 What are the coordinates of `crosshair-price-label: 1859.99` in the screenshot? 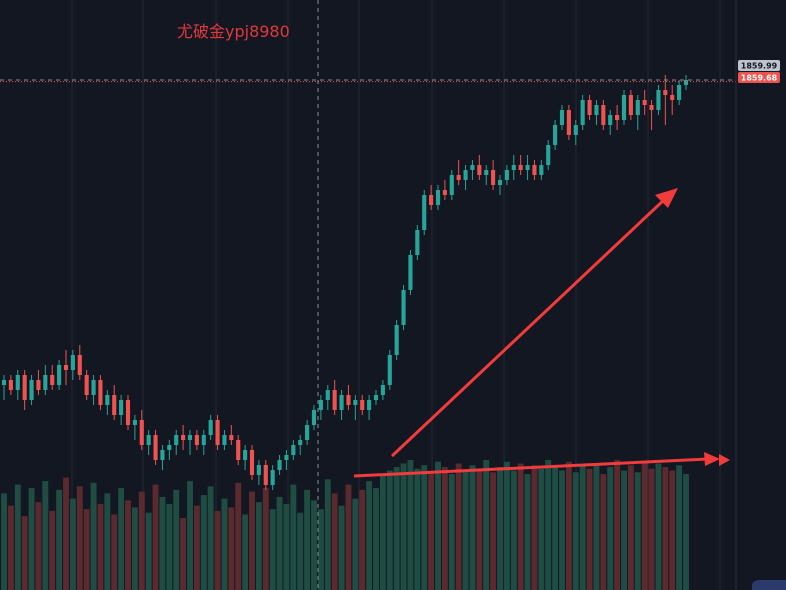 It's located at (759, 66).